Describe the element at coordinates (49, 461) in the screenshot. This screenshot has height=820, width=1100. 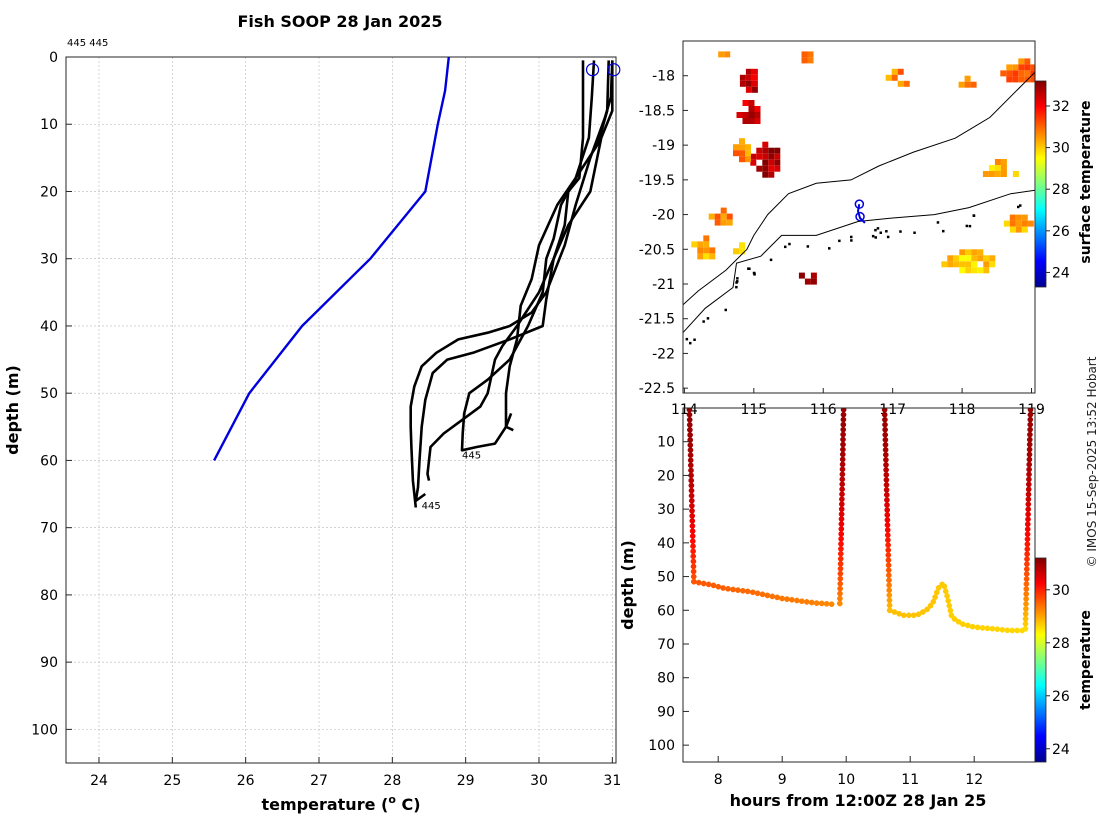
I see `profiles-y-tick-label: 60` at that location.